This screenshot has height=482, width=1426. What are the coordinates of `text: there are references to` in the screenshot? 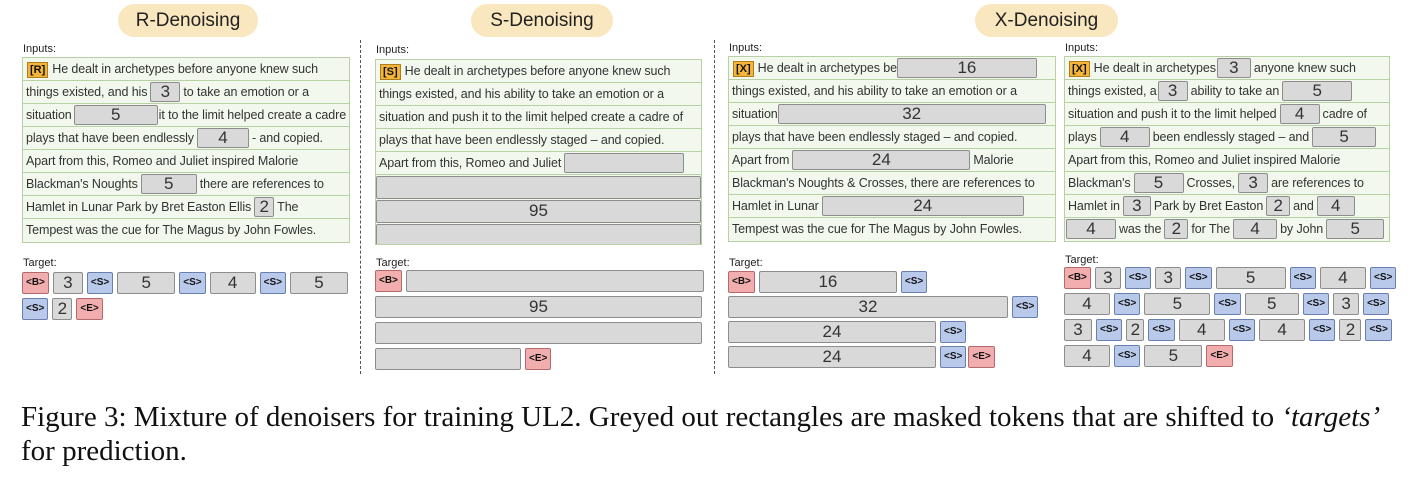 It's located at (261, 184).